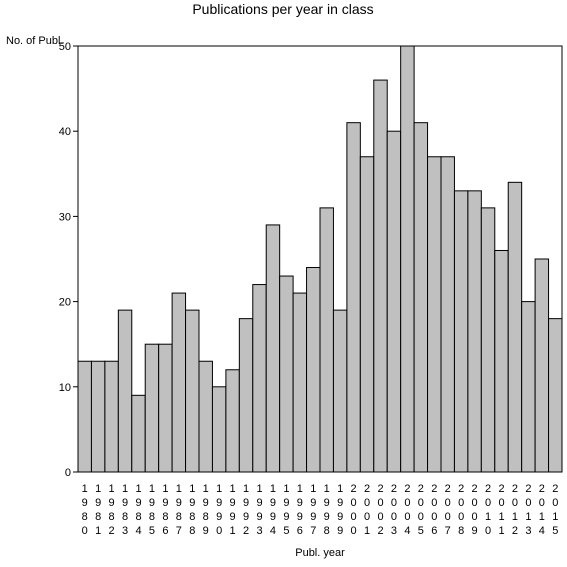  Describe the element at coordinates (367, 314) in the screenshot. I see `bar-2001` at that location.